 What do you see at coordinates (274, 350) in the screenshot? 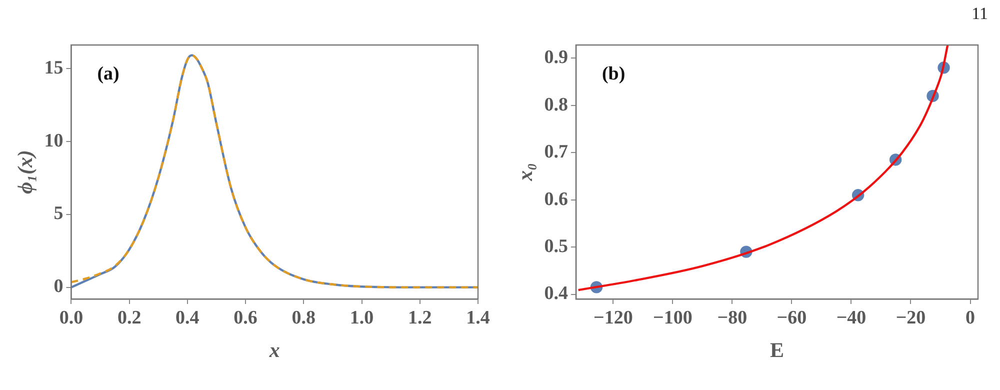
I see `x-axis-title: x` at bounding box center [274, 350].